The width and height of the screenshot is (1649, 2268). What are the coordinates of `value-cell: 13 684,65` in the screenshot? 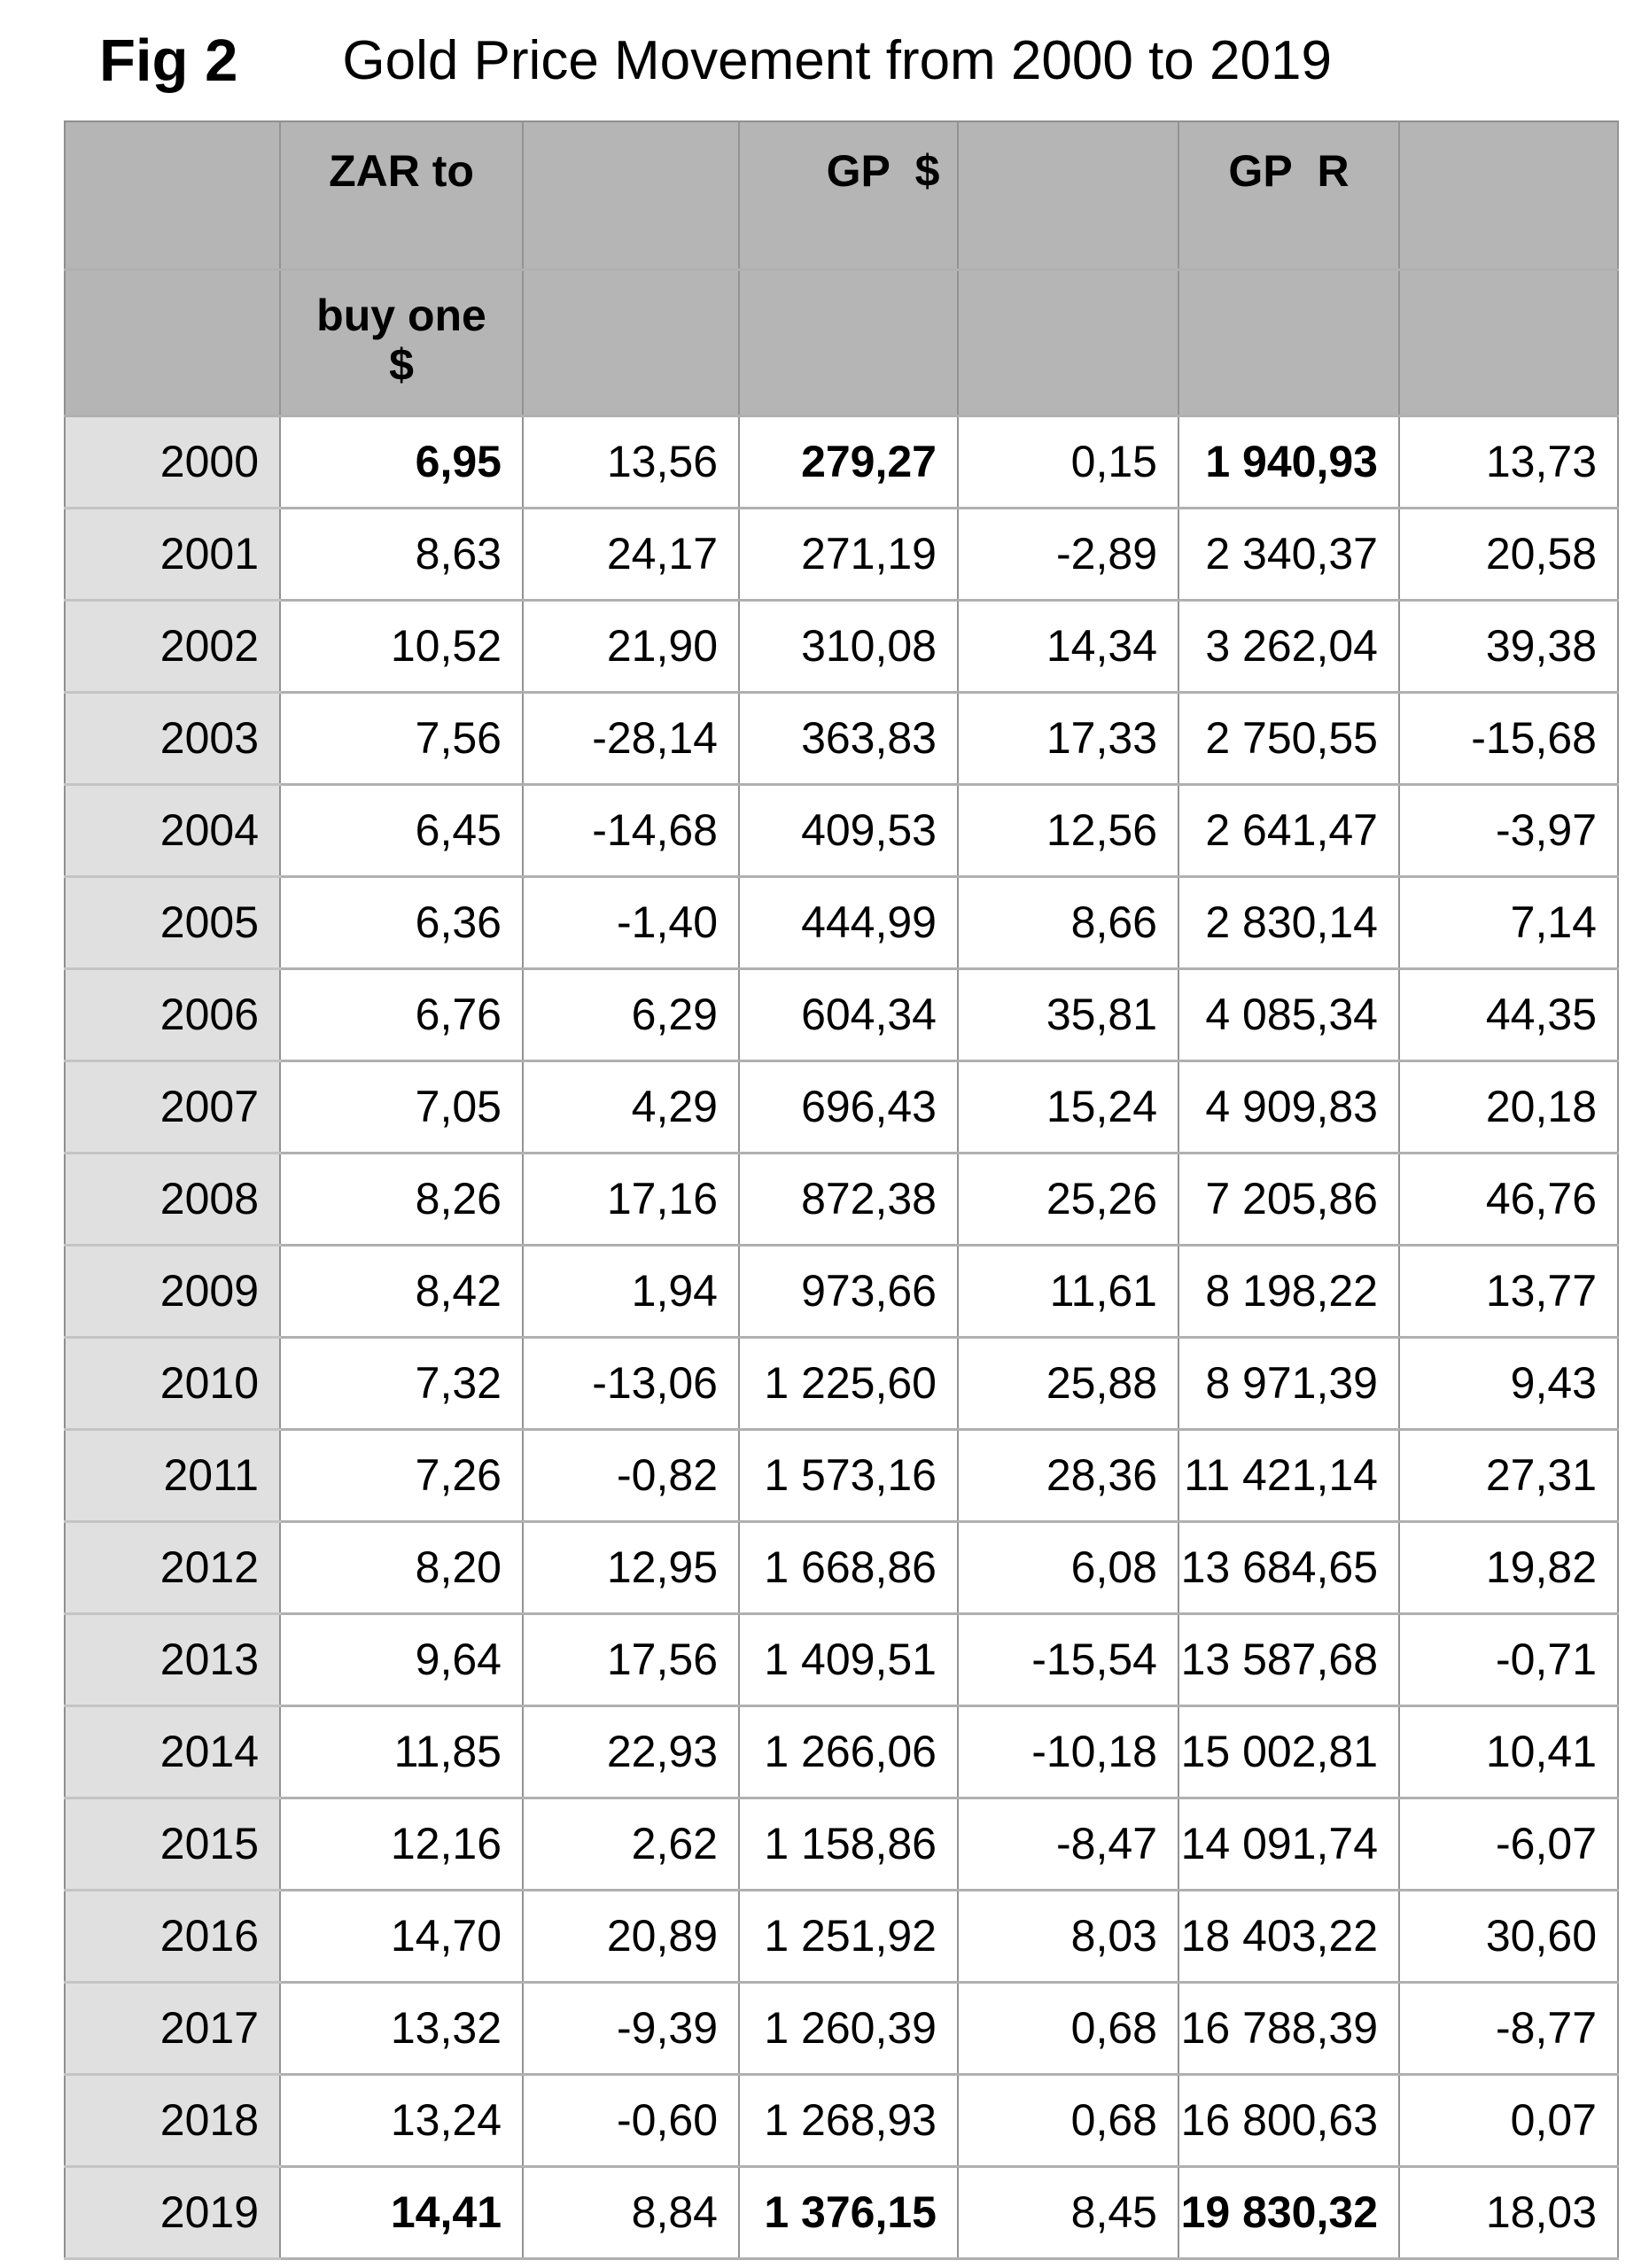 It's located at (1289, 1568).